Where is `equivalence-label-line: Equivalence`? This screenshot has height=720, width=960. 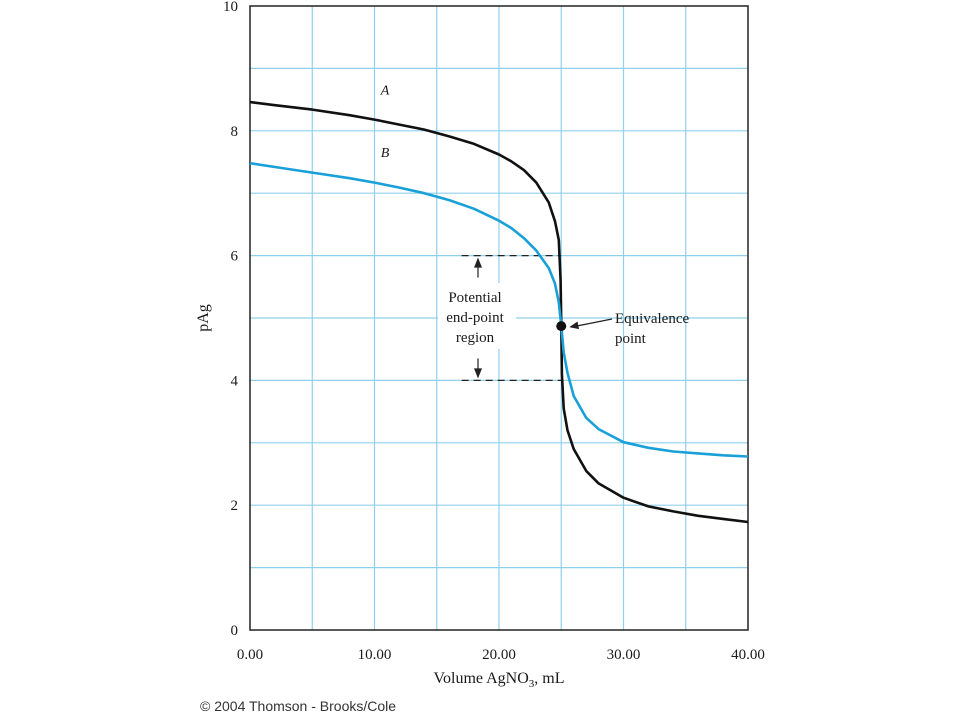 equivalence-label-line: Equivalence is located at coordinates (652, 319).